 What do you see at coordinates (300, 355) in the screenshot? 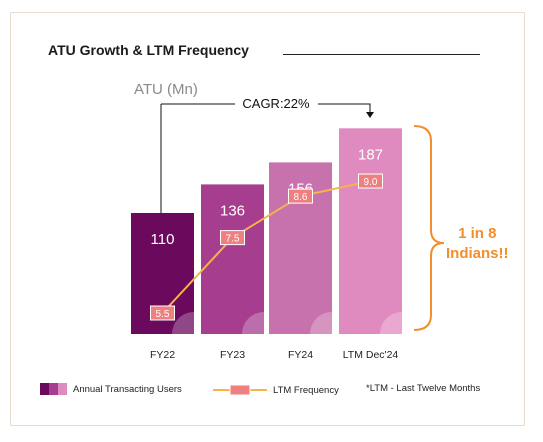
I see `x-tick-label-2: FY24` at bounding box center [300, 355].